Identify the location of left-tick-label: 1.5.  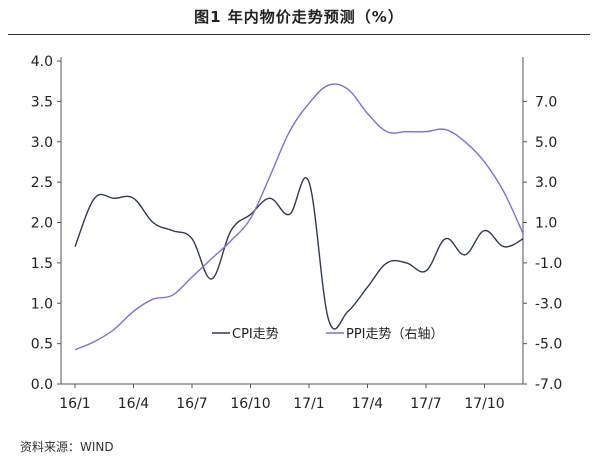
(42, 264).